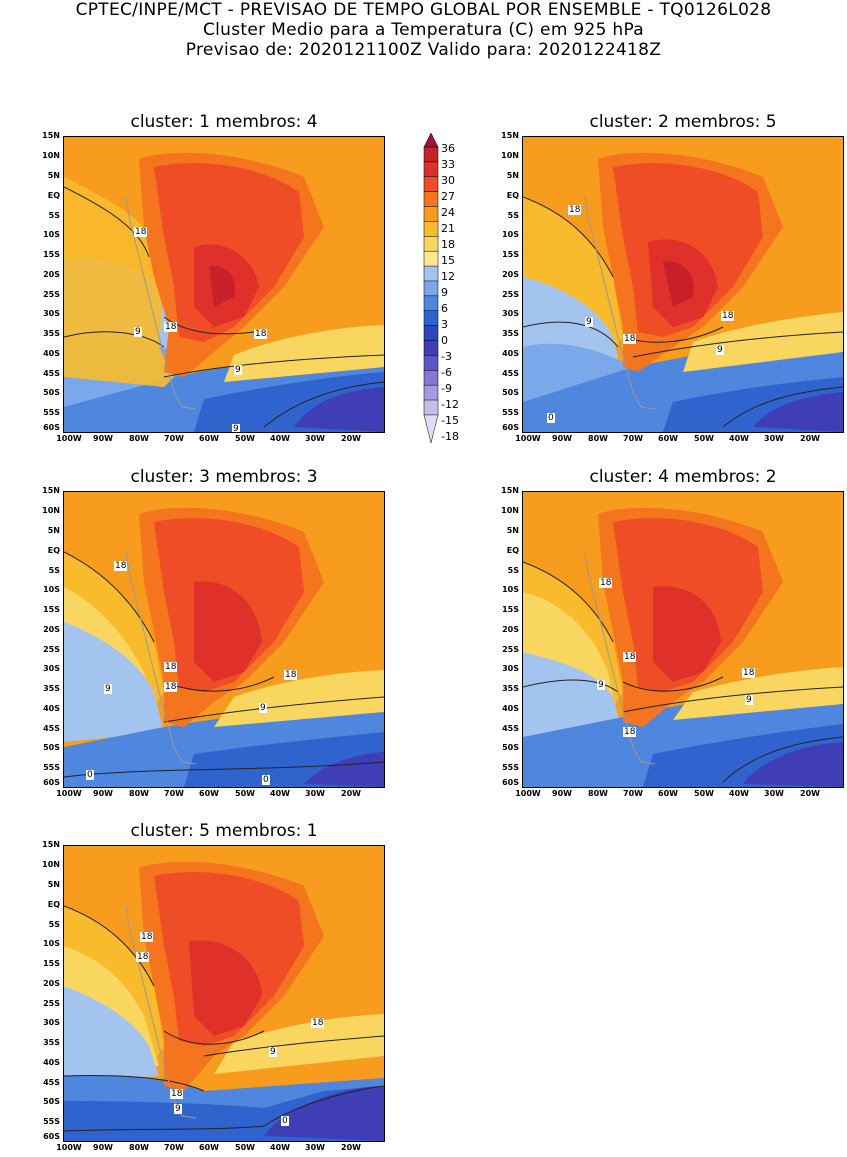 The height and width of the screenshot is (1157, 847). Describe the element at coordinates (683, 477) in the screenshot. I see `panel-title: cluster: 4 membros: 2` at that location.